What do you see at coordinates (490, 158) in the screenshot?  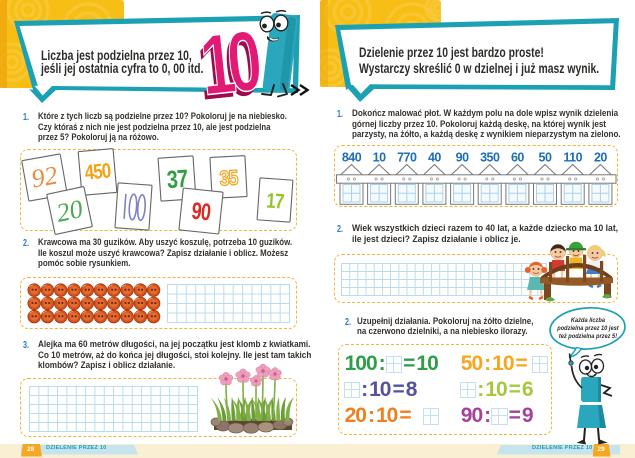 I see `svg-text: 350` at bounding box center [490, 158].